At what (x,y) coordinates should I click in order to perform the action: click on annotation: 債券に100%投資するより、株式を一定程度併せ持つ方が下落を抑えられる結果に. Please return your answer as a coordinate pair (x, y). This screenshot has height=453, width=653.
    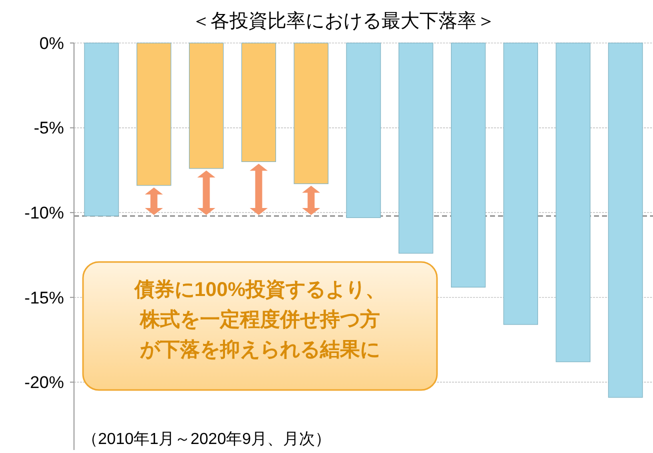
    Looking at the image, I should click on (259, 320).